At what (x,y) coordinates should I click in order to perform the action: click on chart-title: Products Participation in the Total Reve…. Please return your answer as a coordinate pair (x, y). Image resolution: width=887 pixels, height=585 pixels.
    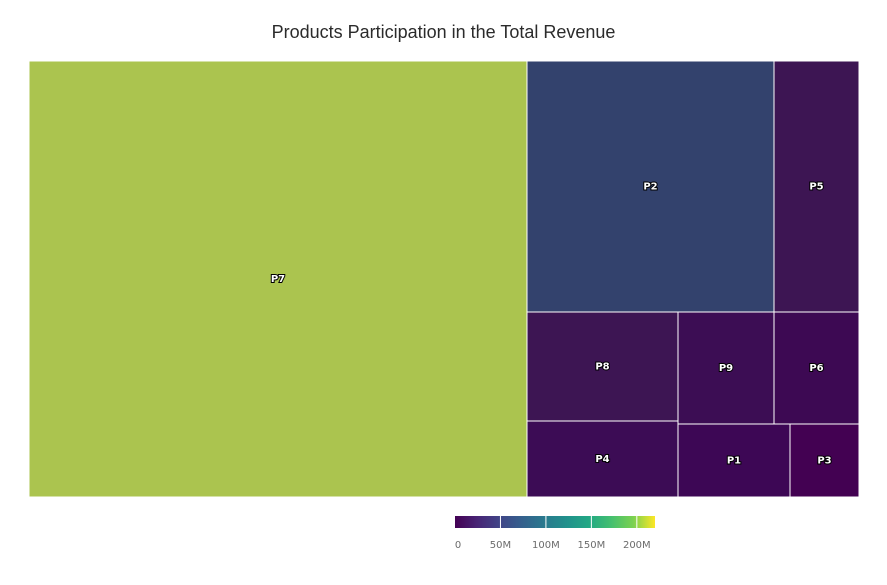
    Looking at the image, I should click on (443, 32).